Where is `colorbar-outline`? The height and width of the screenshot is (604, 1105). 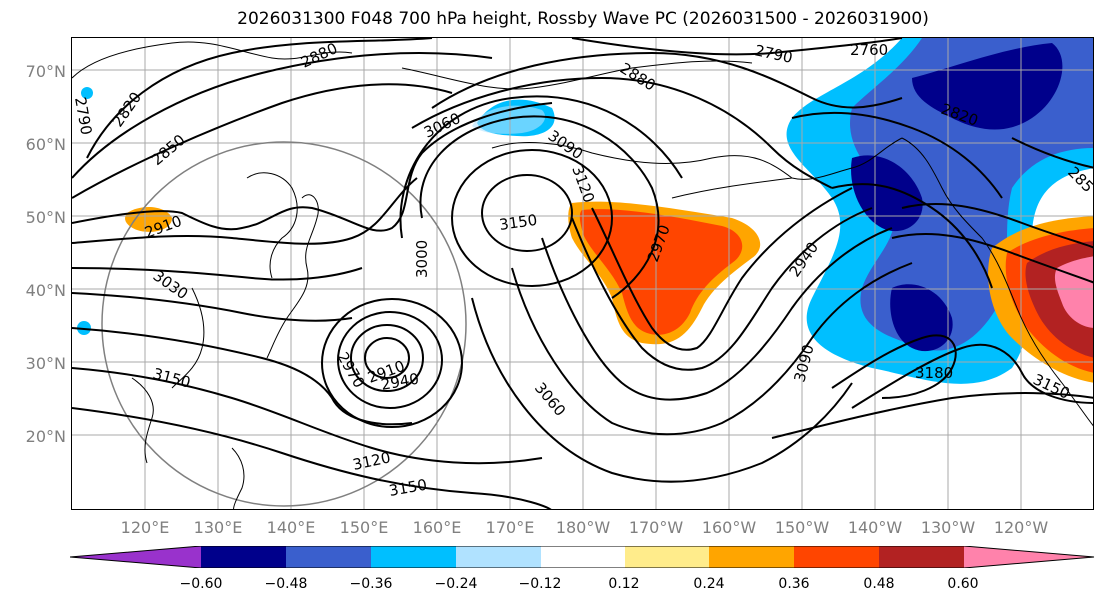 colorbar-outline is located at coordinates (582, 557).